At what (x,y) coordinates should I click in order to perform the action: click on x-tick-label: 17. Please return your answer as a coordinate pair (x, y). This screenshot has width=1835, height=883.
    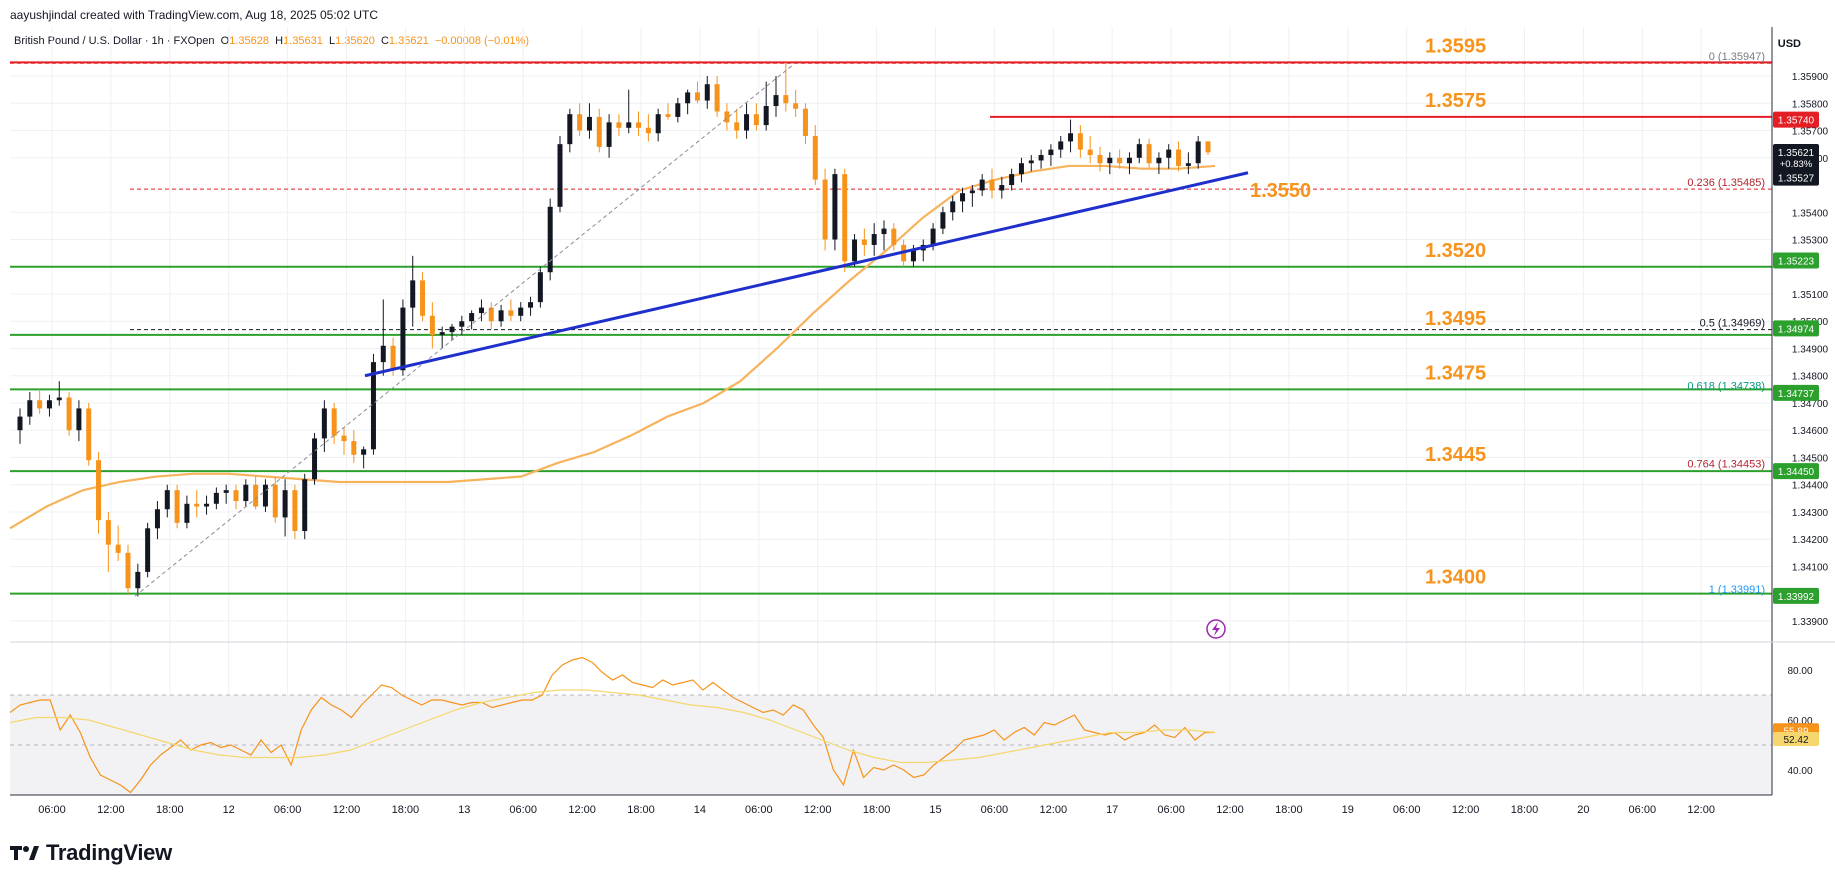
    Looking at the image, I should click on (1112, 810).